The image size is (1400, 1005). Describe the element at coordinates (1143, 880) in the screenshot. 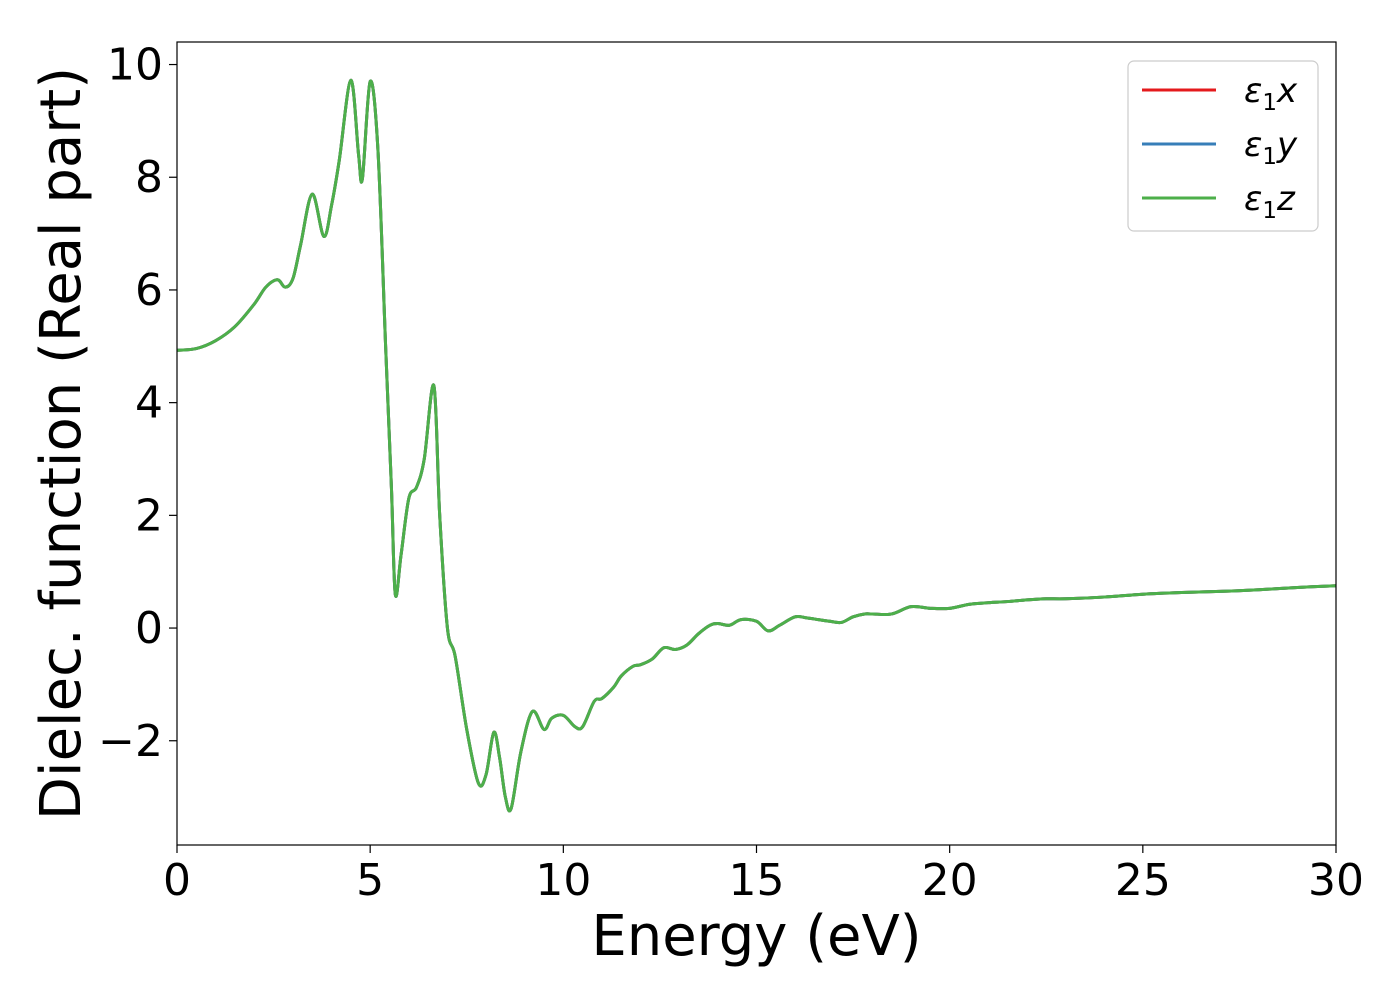

I see `x-tick-label: 25` at that location.